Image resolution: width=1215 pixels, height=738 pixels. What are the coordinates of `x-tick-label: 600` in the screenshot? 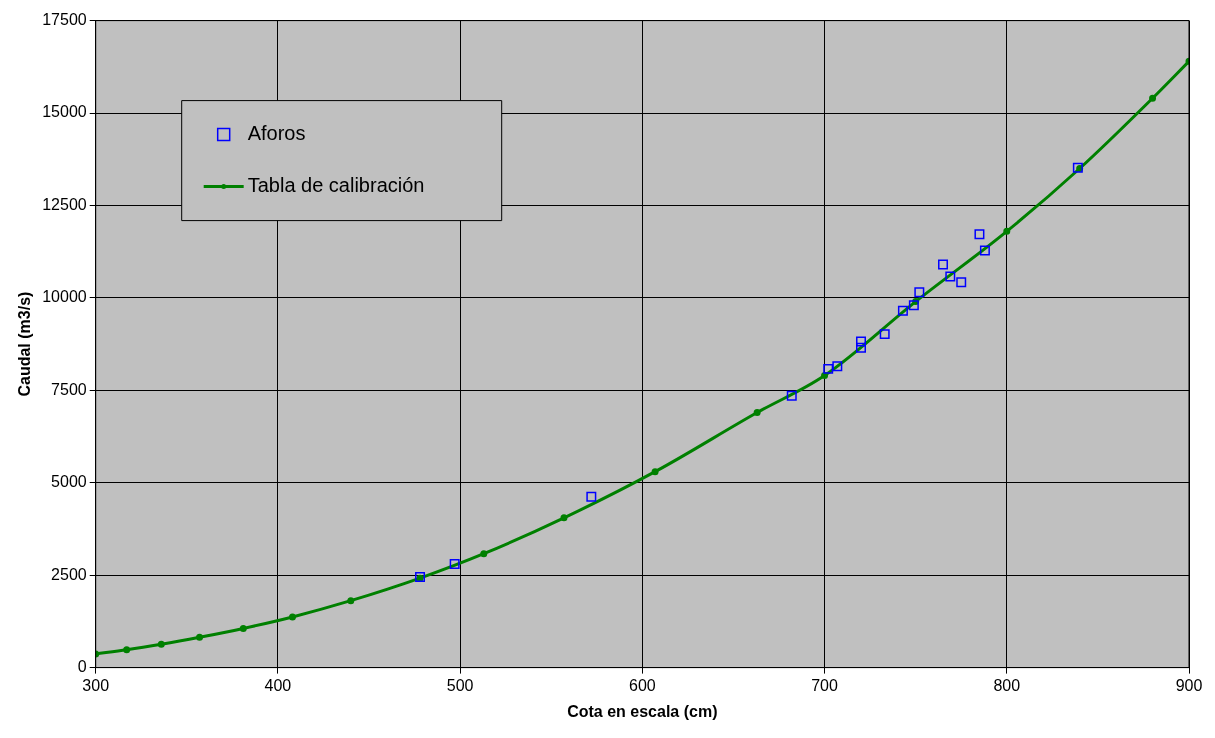 It's located at (642, 685).